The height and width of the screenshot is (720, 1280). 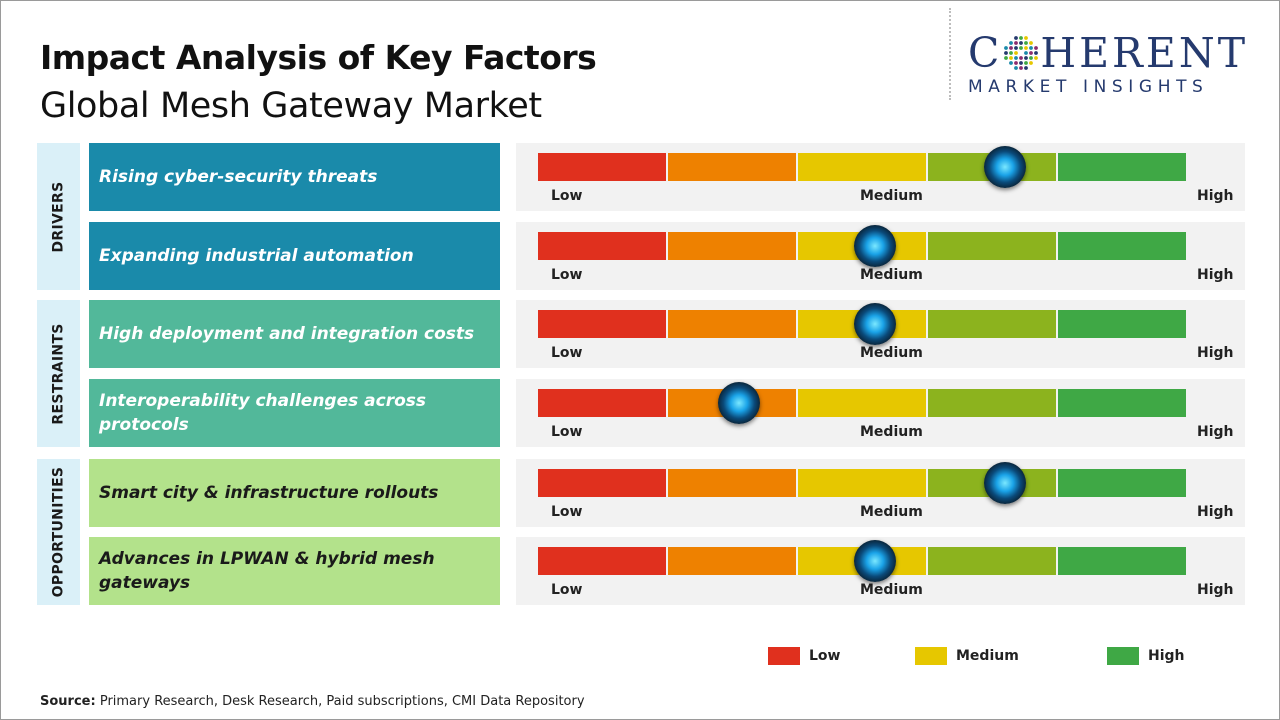 I want to click on page-title: Impact Analysis of Key Factors, so click(x=318, y=57).